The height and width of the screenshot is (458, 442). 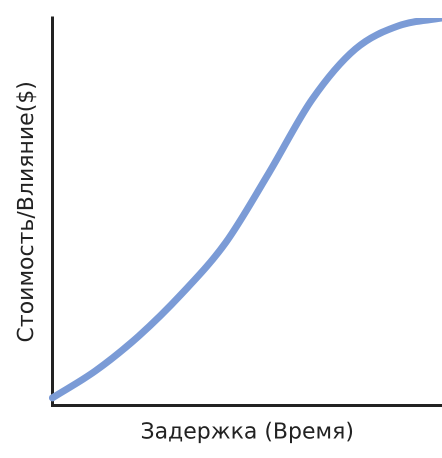 What do you see at coordinates (247, 432) in the screenshot?
I see `x-axis-title: Задержка (Время)` at bounding box center [247, 432].